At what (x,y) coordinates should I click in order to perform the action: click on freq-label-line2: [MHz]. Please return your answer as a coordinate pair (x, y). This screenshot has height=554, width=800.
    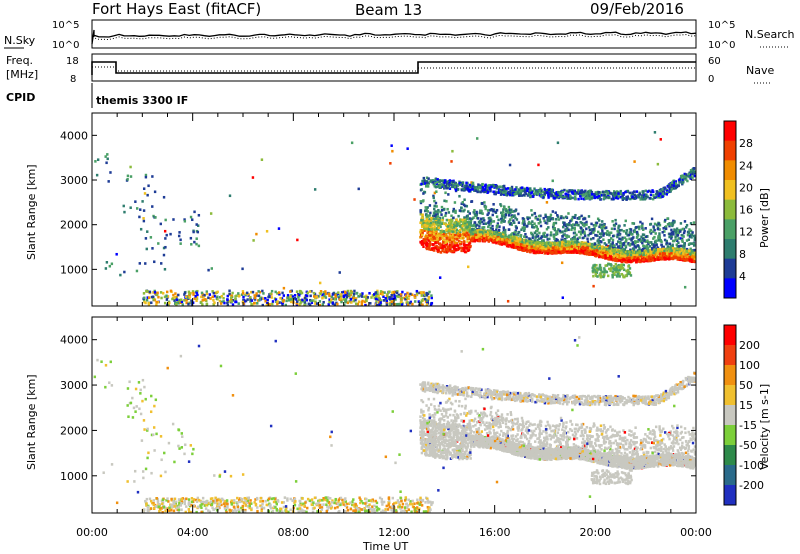
    Looking at the image, I should click on (22, 74).